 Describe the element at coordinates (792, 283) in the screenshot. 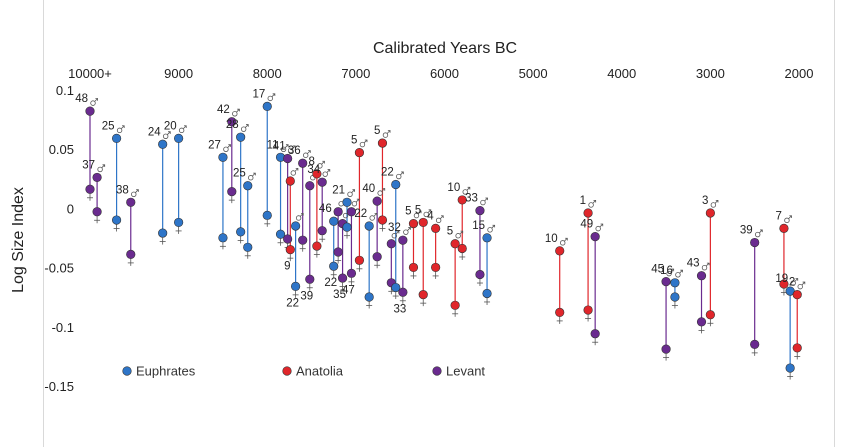

I see `male-sample-size-label: 2` at that location.